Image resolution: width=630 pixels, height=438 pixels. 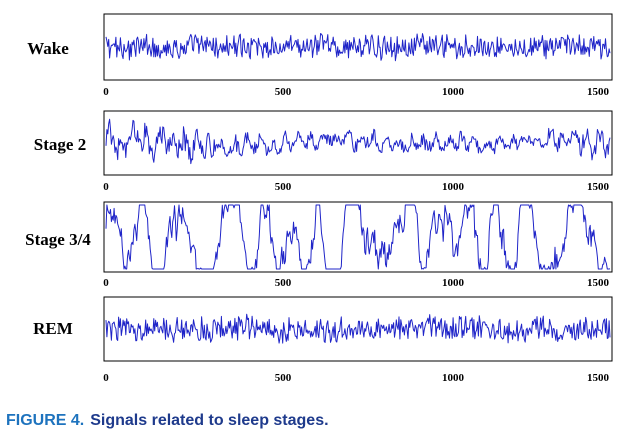 I want to click on x-tick-label-wake-1500: 1500, so click(x=598, y=92).